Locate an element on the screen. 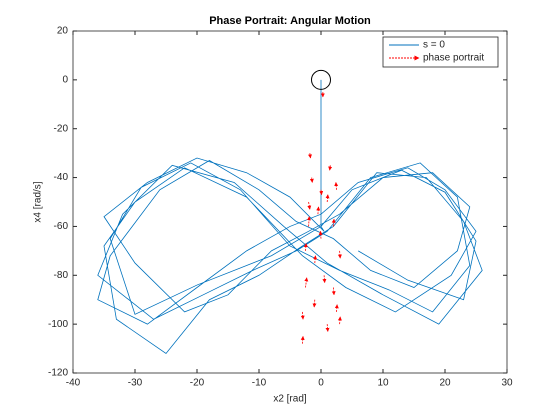  y-tick-label: 0 is located at coordinates (65, 79).